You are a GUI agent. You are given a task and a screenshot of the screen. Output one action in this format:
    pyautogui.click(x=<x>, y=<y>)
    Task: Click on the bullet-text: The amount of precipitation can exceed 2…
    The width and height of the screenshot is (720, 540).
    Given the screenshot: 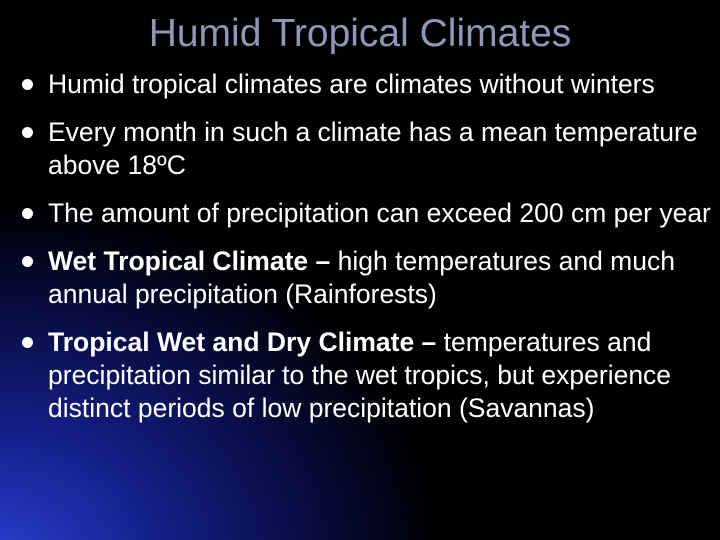 What is the action you would take?
    pyautogui.click(x=379, y=213)
    